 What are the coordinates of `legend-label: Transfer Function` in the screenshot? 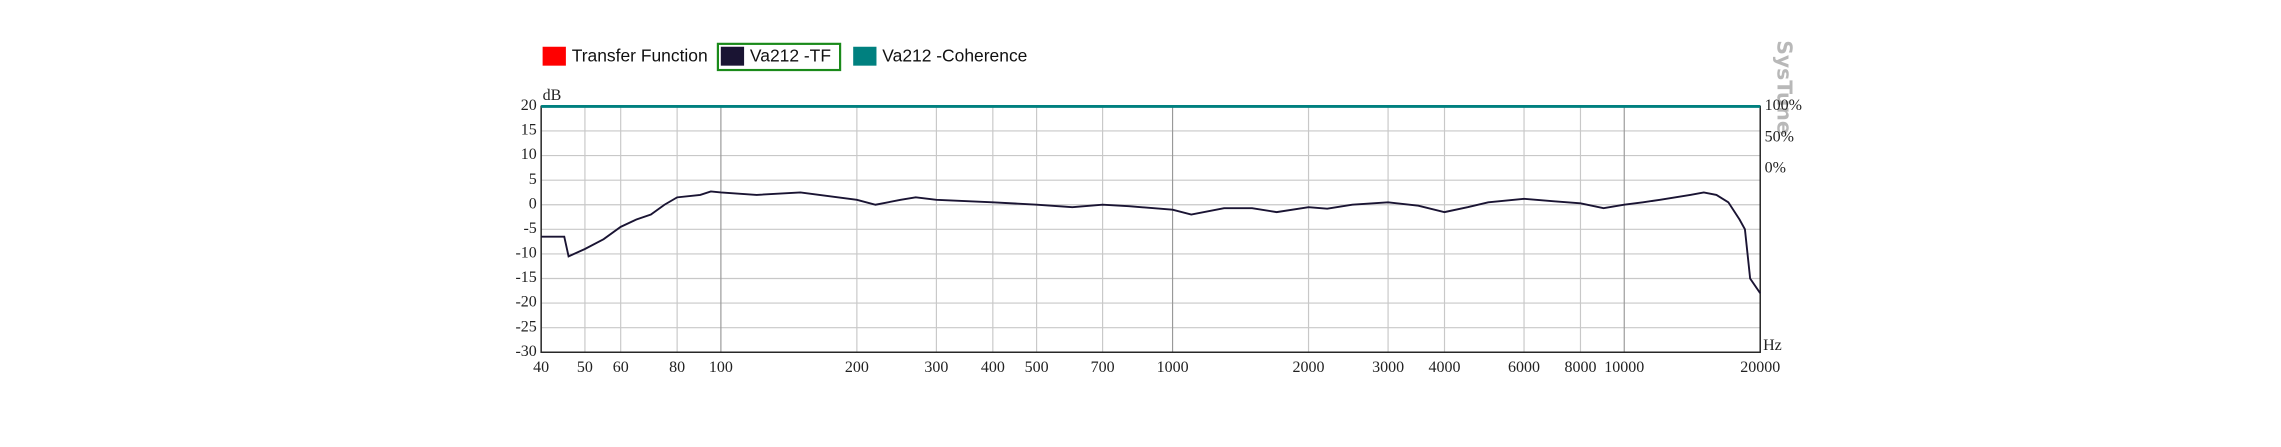 It's located at (640, 56).